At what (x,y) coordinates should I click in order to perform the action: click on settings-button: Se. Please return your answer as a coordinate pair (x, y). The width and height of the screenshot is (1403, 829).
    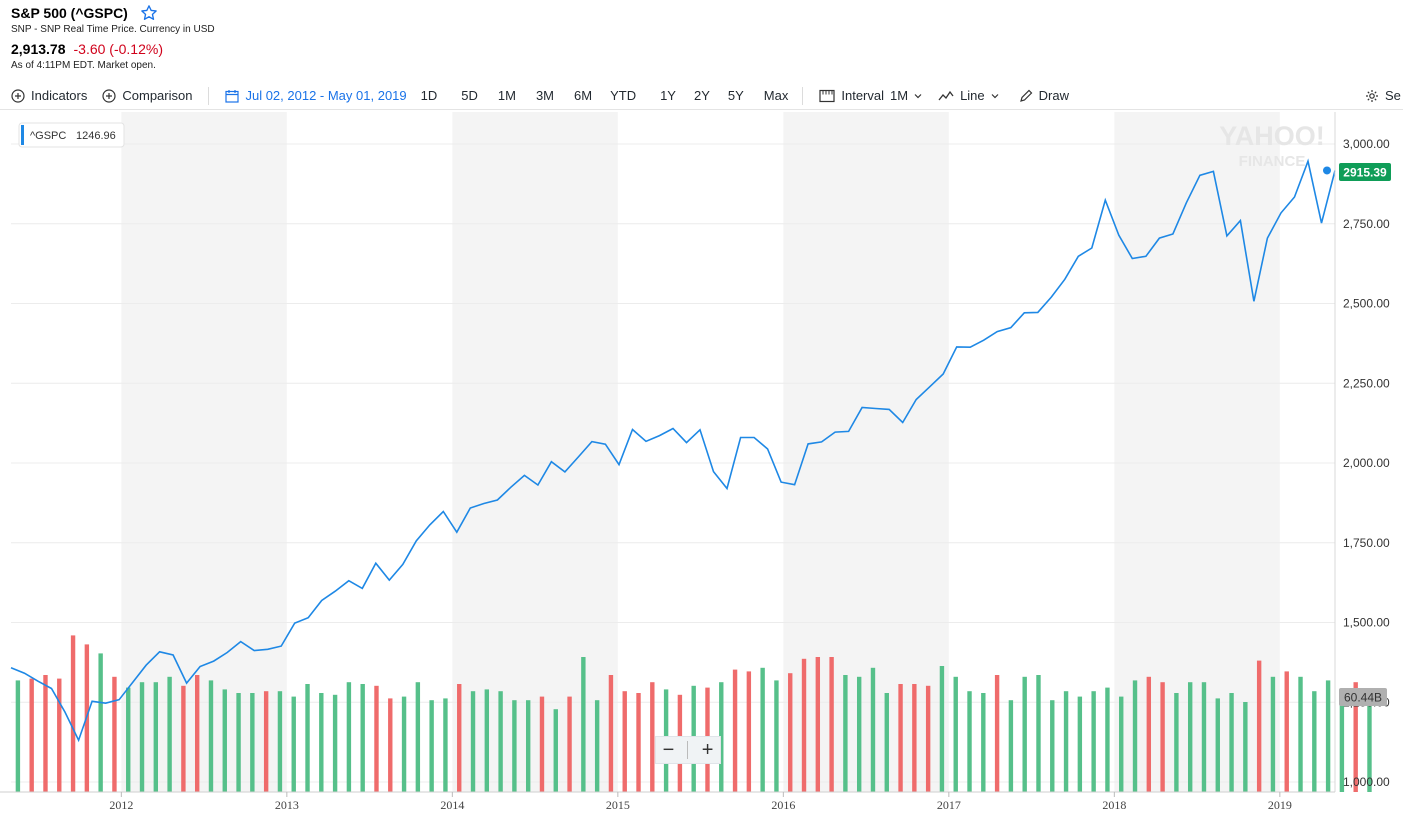
    Looking at the image, I should click on (1384, 95).